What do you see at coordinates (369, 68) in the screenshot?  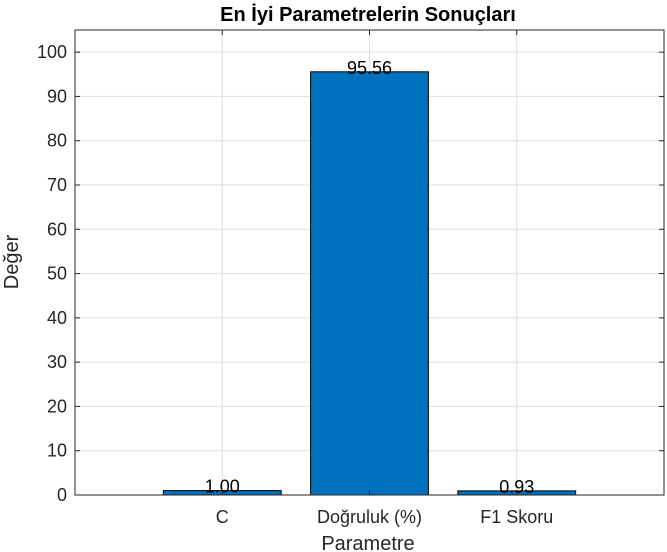 I see `data-label: 95.56` at bounding box center [369, 68].